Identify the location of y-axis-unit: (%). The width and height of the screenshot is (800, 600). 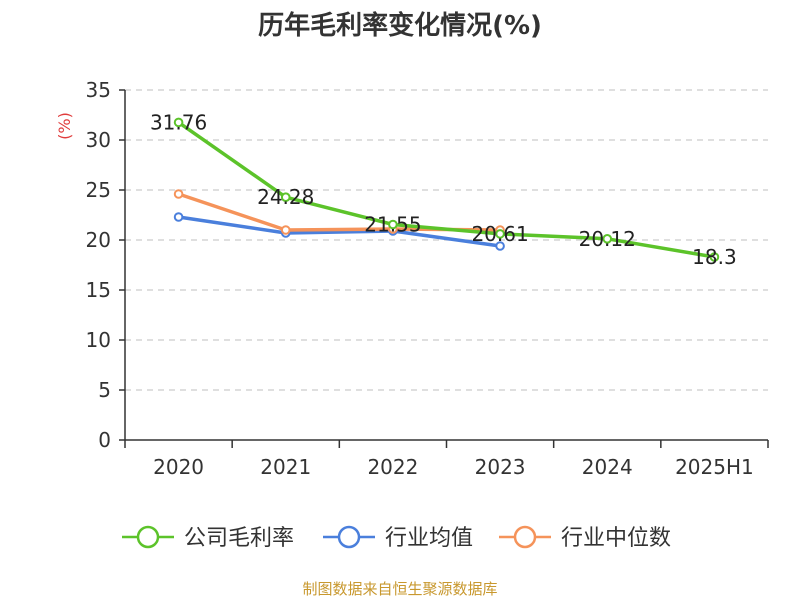
(64, 126).